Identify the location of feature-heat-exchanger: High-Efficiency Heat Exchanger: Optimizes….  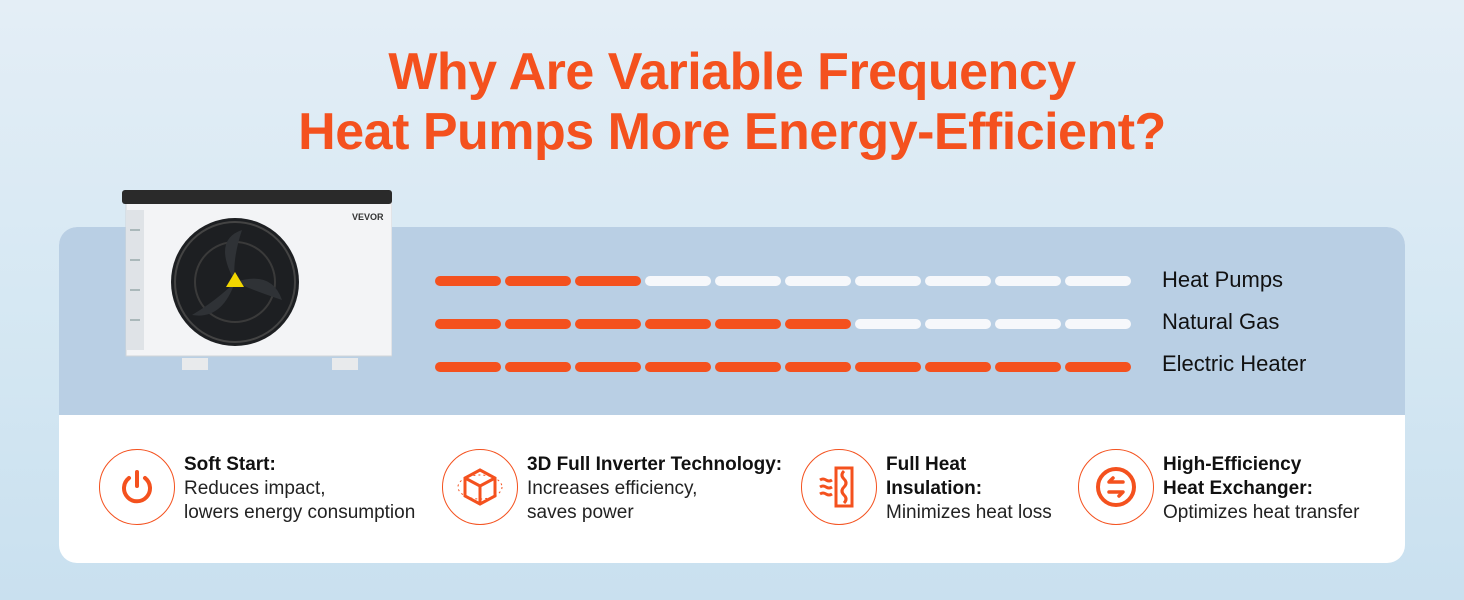
(1218, 487).